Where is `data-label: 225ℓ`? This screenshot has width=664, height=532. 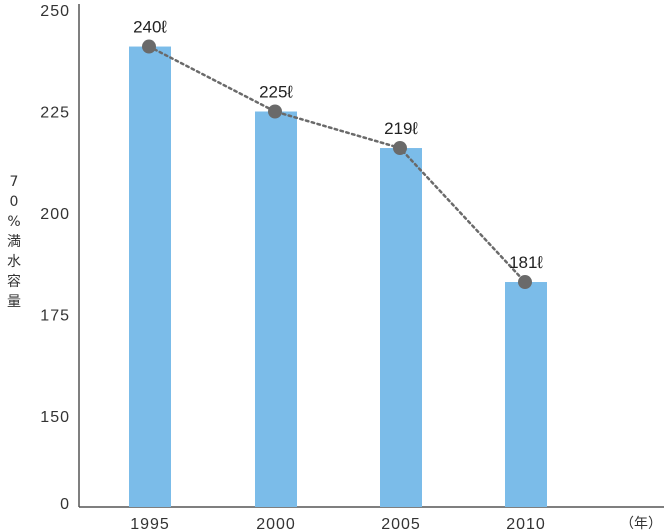 data-label: 225ℓ is located at coordinates (276, 92).